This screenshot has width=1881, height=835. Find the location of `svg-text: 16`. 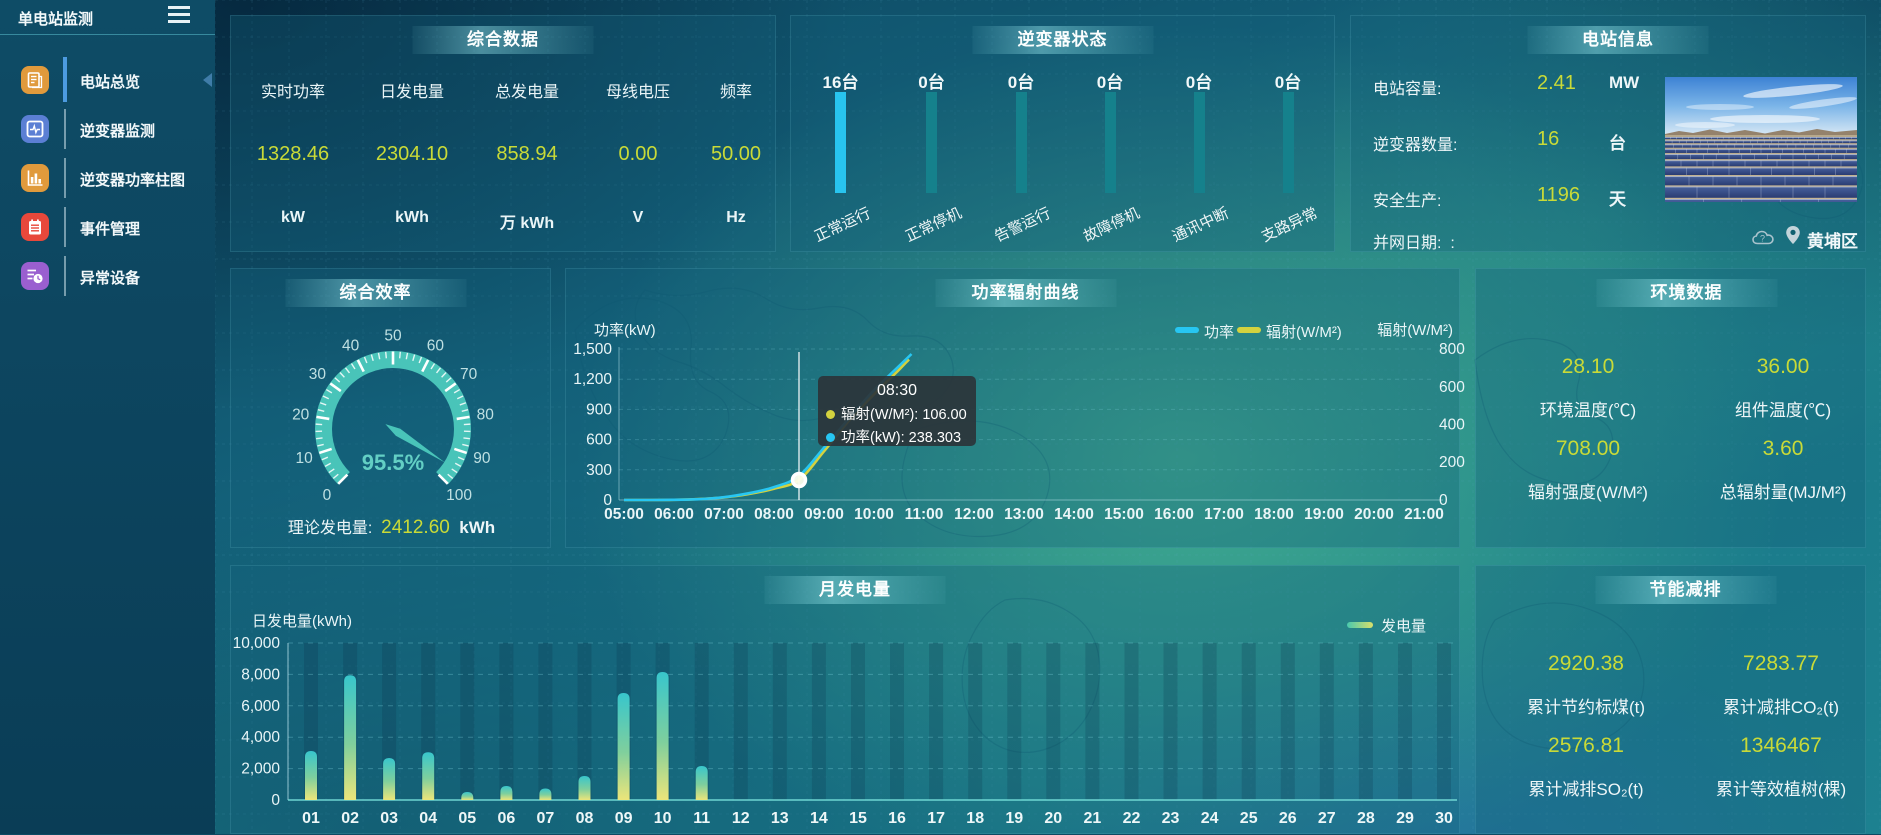

svg-text: 16 is located at coordinates (897, 818).